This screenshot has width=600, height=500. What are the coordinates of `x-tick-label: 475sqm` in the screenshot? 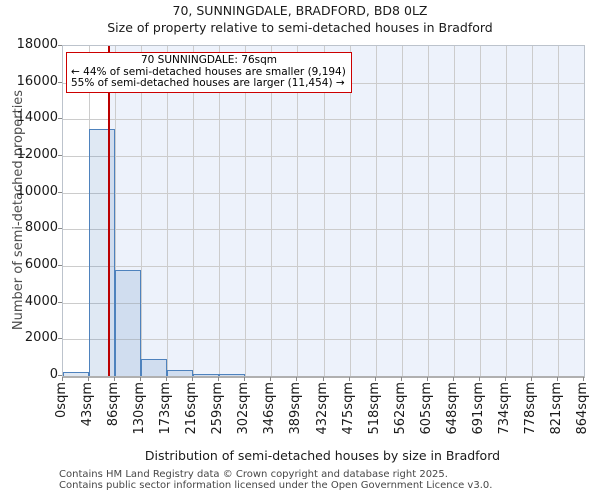 It's located at (348, 408).